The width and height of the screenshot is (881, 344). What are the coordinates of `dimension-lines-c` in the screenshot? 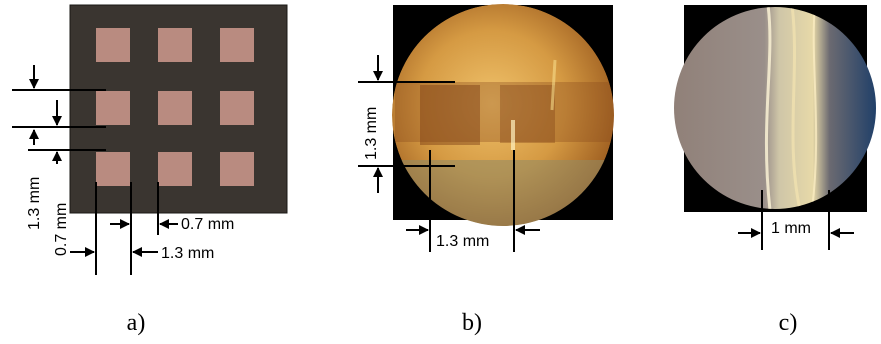 It's located at (796, 220).